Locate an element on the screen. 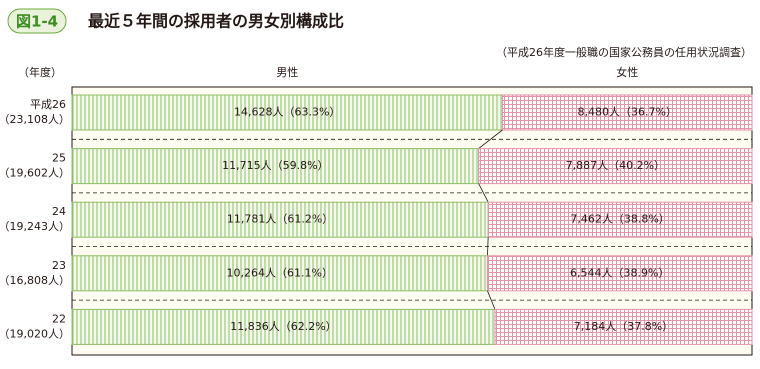  legend-label: 女性 is located at coordinates (627, 72).